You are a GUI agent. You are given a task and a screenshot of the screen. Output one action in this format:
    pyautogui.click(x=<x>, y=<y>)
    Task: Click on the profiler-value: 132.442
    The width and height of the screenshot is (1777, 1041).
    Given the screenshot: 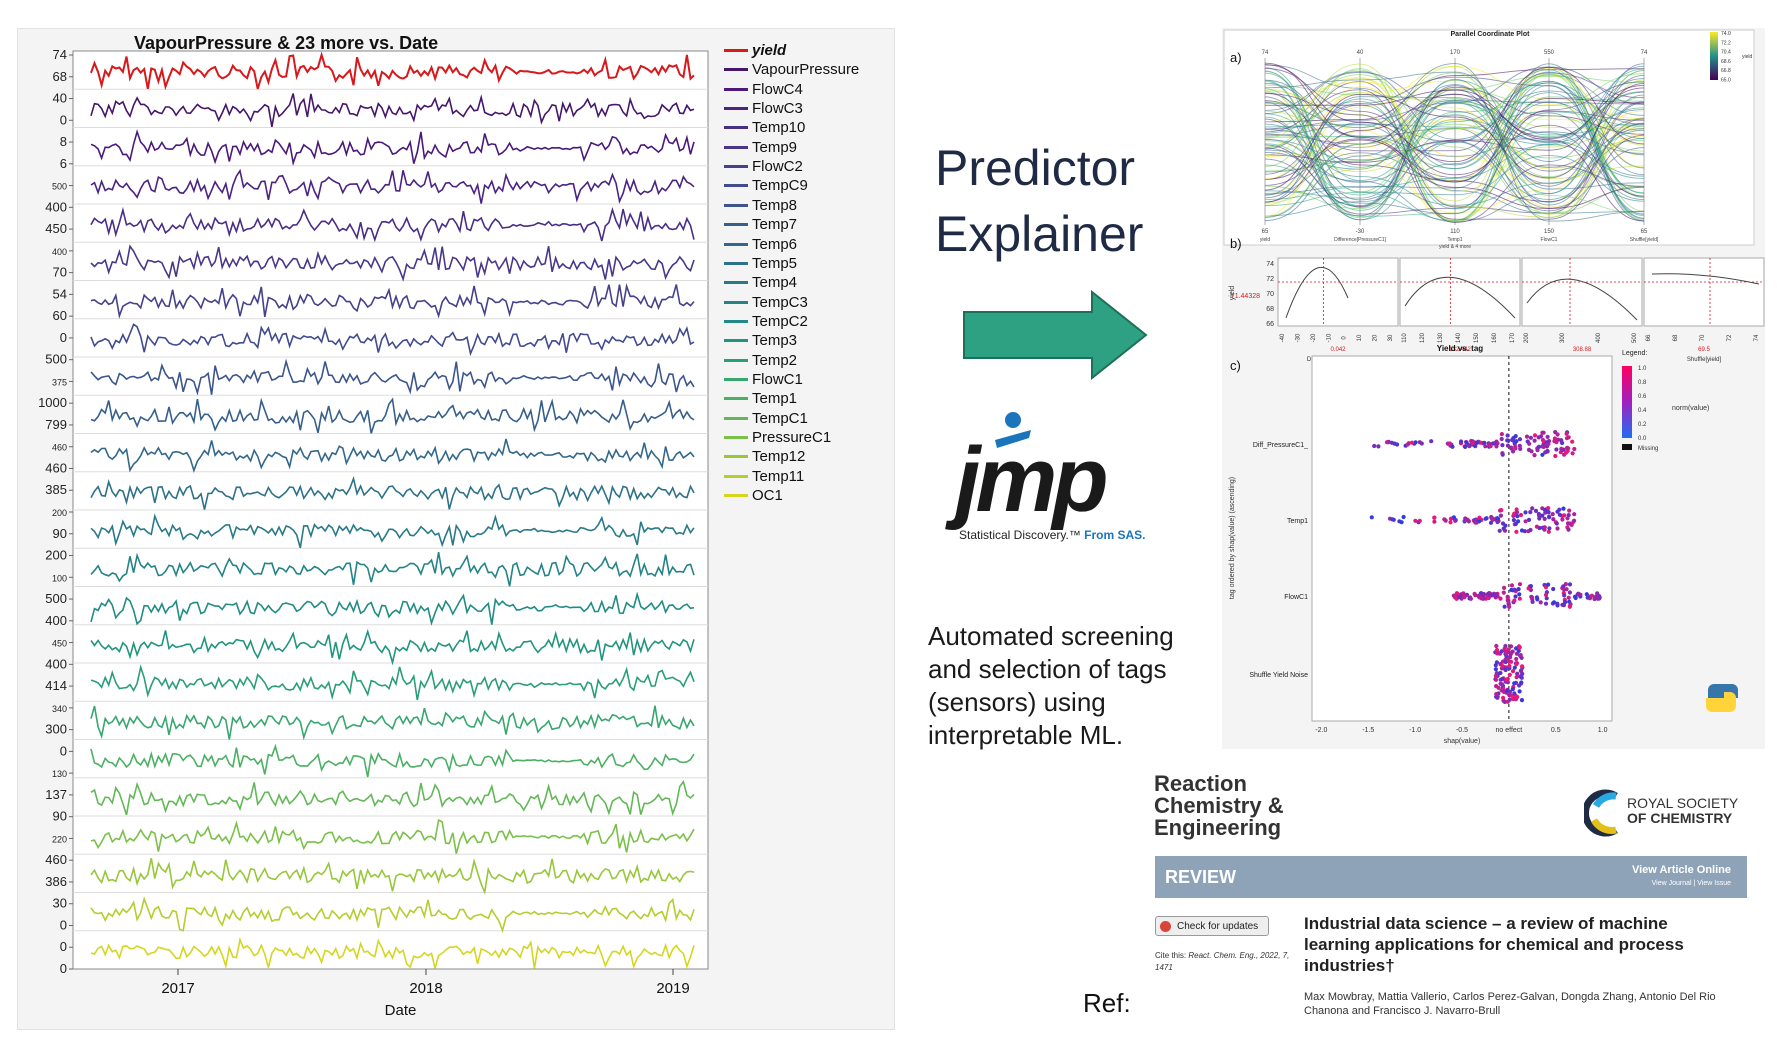 What is the action you would take?
    pyautogui.click(x=1460, y=350)
    